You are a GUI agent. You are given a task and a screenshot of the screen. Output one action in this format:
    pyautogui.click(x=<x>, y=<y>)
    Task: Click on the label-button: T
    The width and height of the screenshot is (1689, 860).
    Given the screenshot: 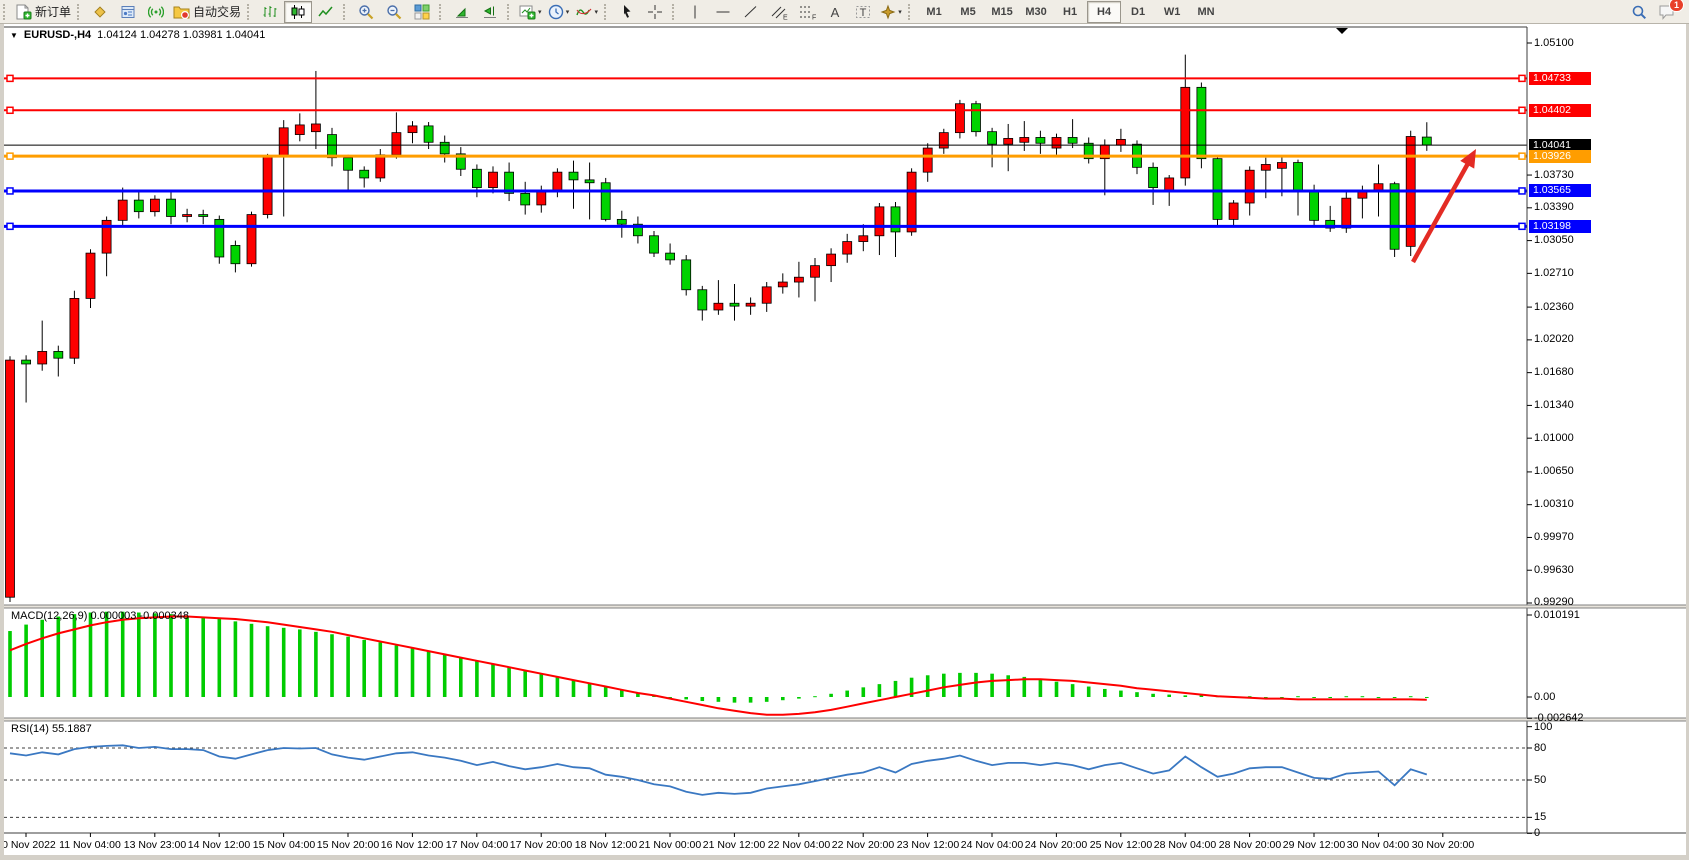 What is the action you would take?
    pyautogui.click(x=863, y=12)
    